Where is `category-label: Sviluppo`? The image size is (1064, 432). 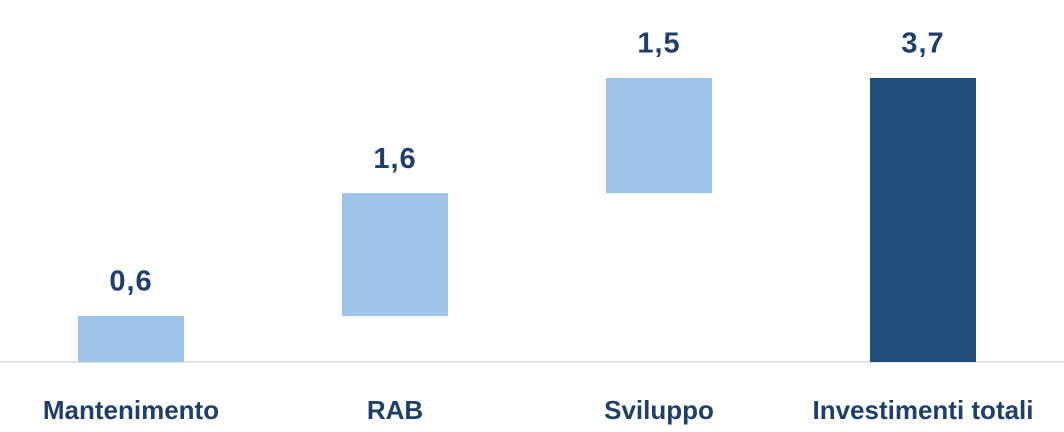
category-label: Sviluppo is located at coordinates (659, 410).